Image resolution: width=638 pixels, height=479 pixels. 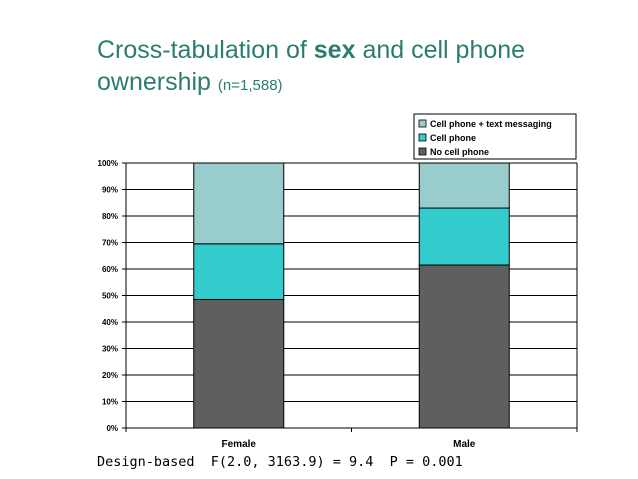 I want to click on legend, so click(x=495, y=136).